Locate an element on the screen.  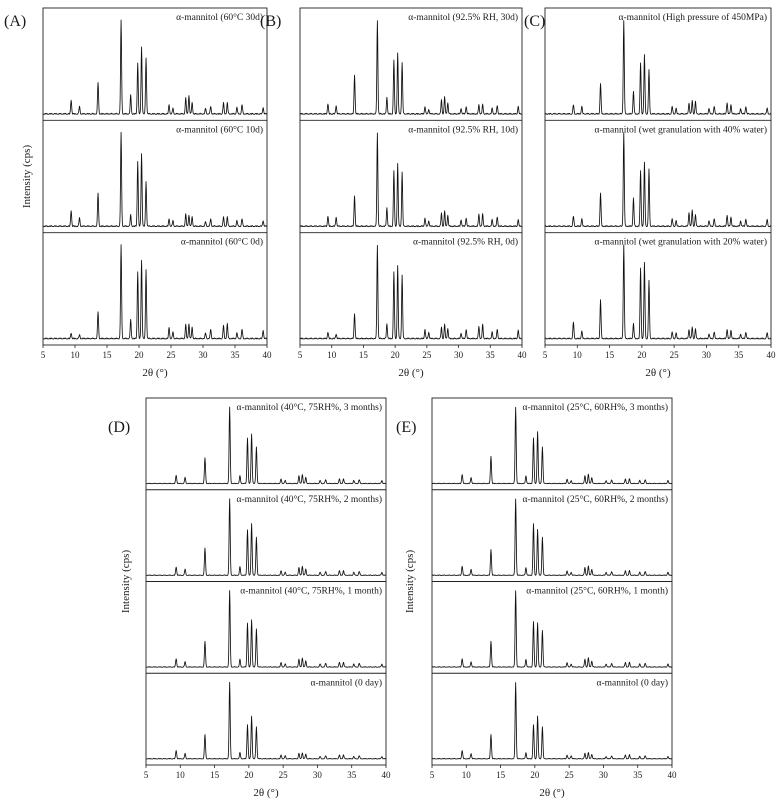
series-label: α-mannitol (60°C 0d) is located at coordinates (222, 242).